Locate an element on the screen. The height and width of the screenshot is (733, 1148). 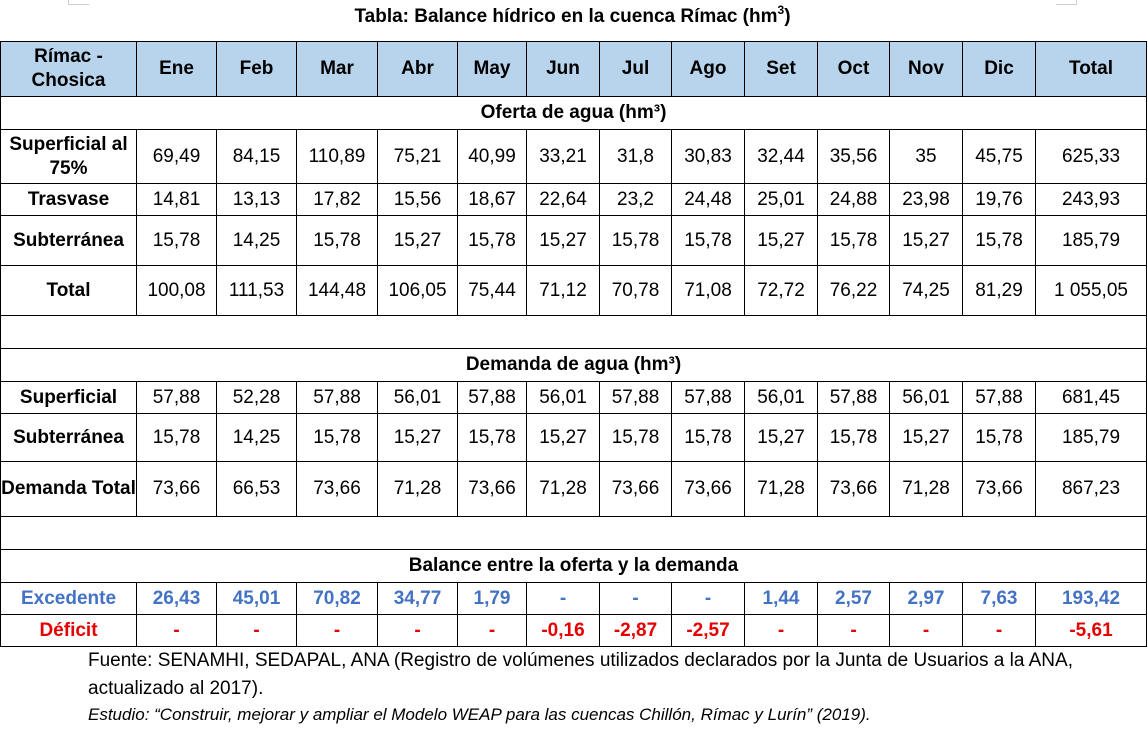
table-cell: 15,56 is located at coordinates (417, 199).